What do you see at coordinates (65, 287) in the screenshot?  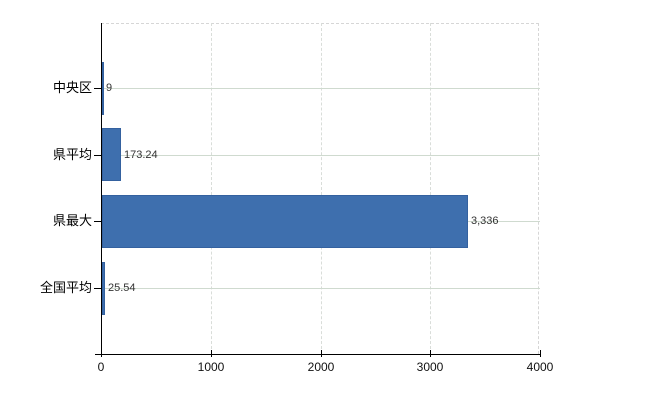 I see `category-label: 全国平均` at bounding box center [65, 287].